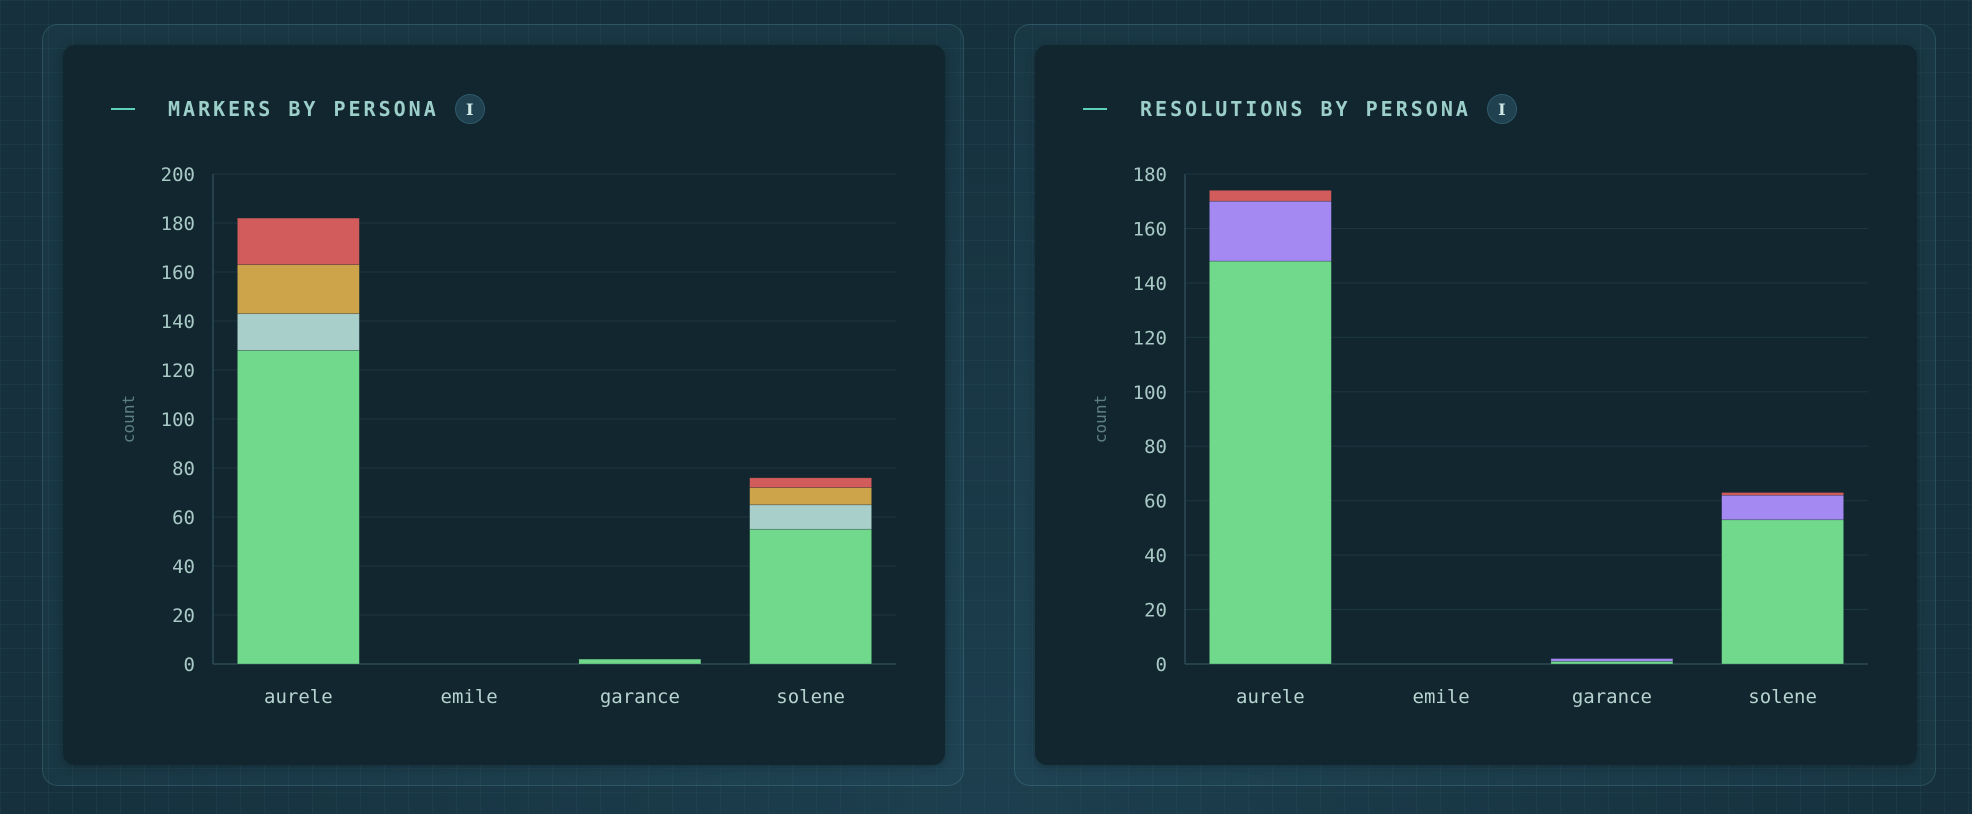 This screenshot has width=1972, height=814. Describe the element at coordinates (1305, 109) in the screenshot. I see `resolutions-chart-title: RESOLUTIONS BY PERSONA` at that location.